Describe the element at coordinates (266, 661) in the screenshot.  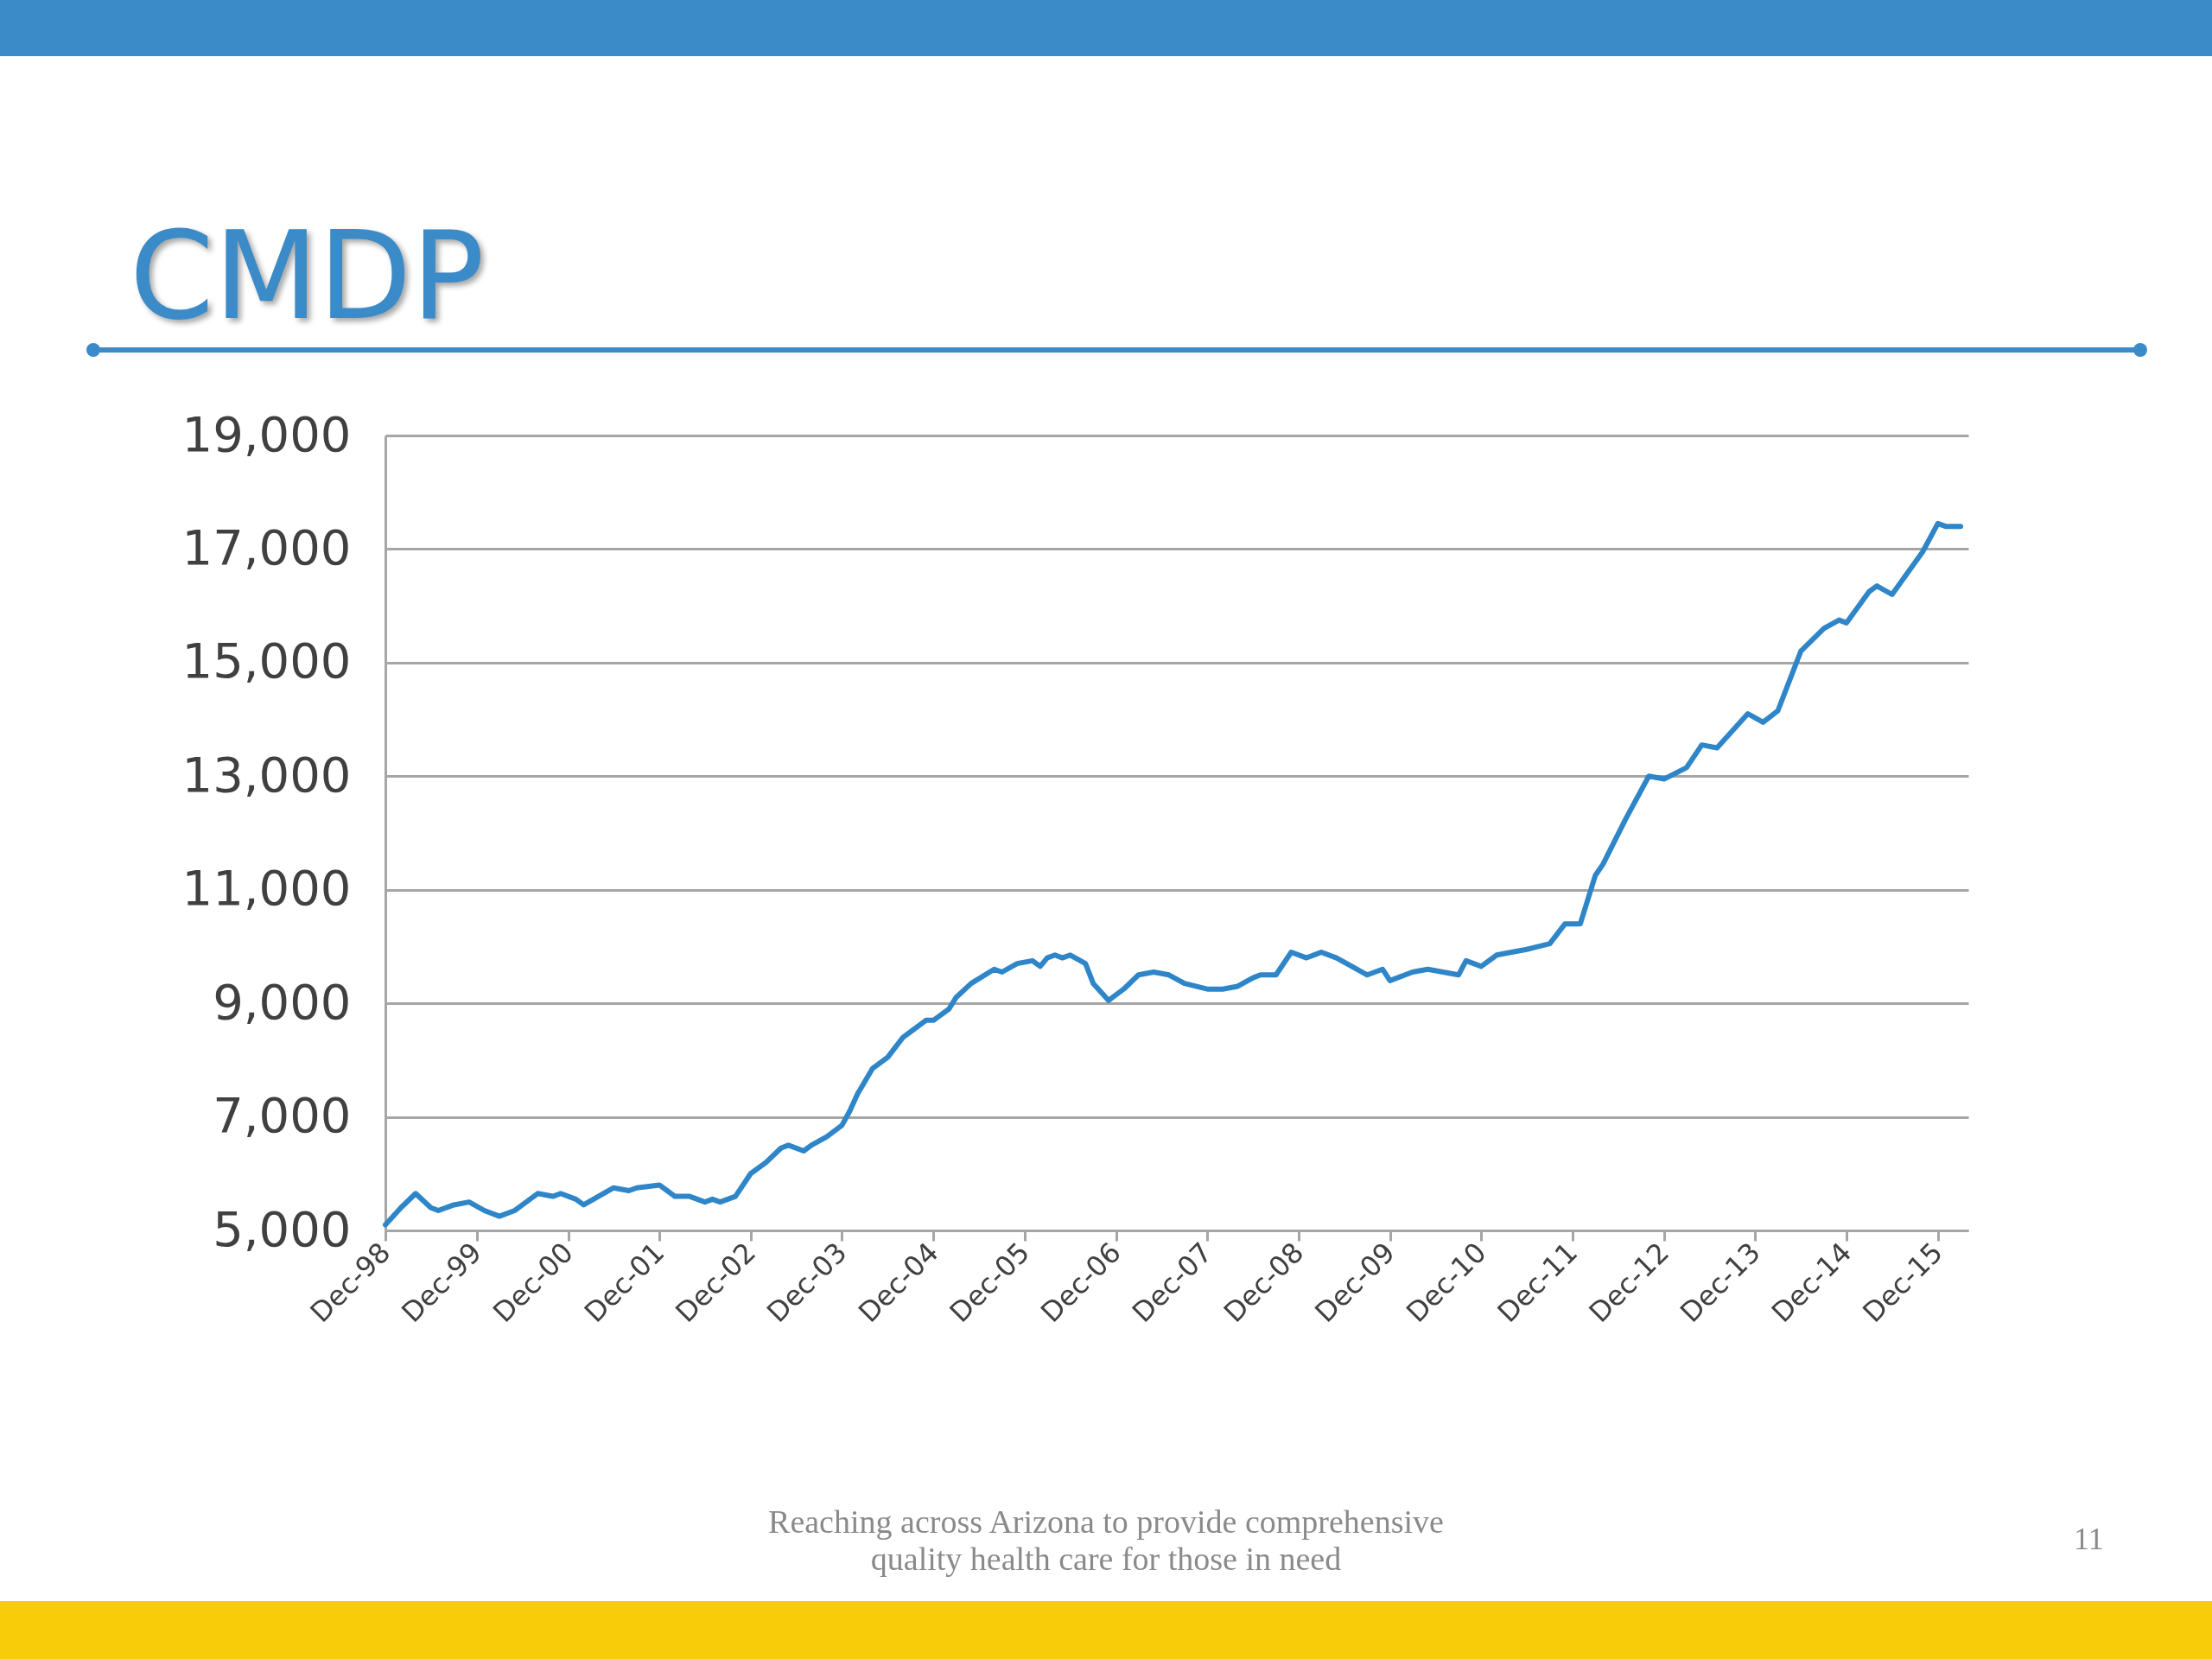
I see `y-tick-label: 15,000` at that location.